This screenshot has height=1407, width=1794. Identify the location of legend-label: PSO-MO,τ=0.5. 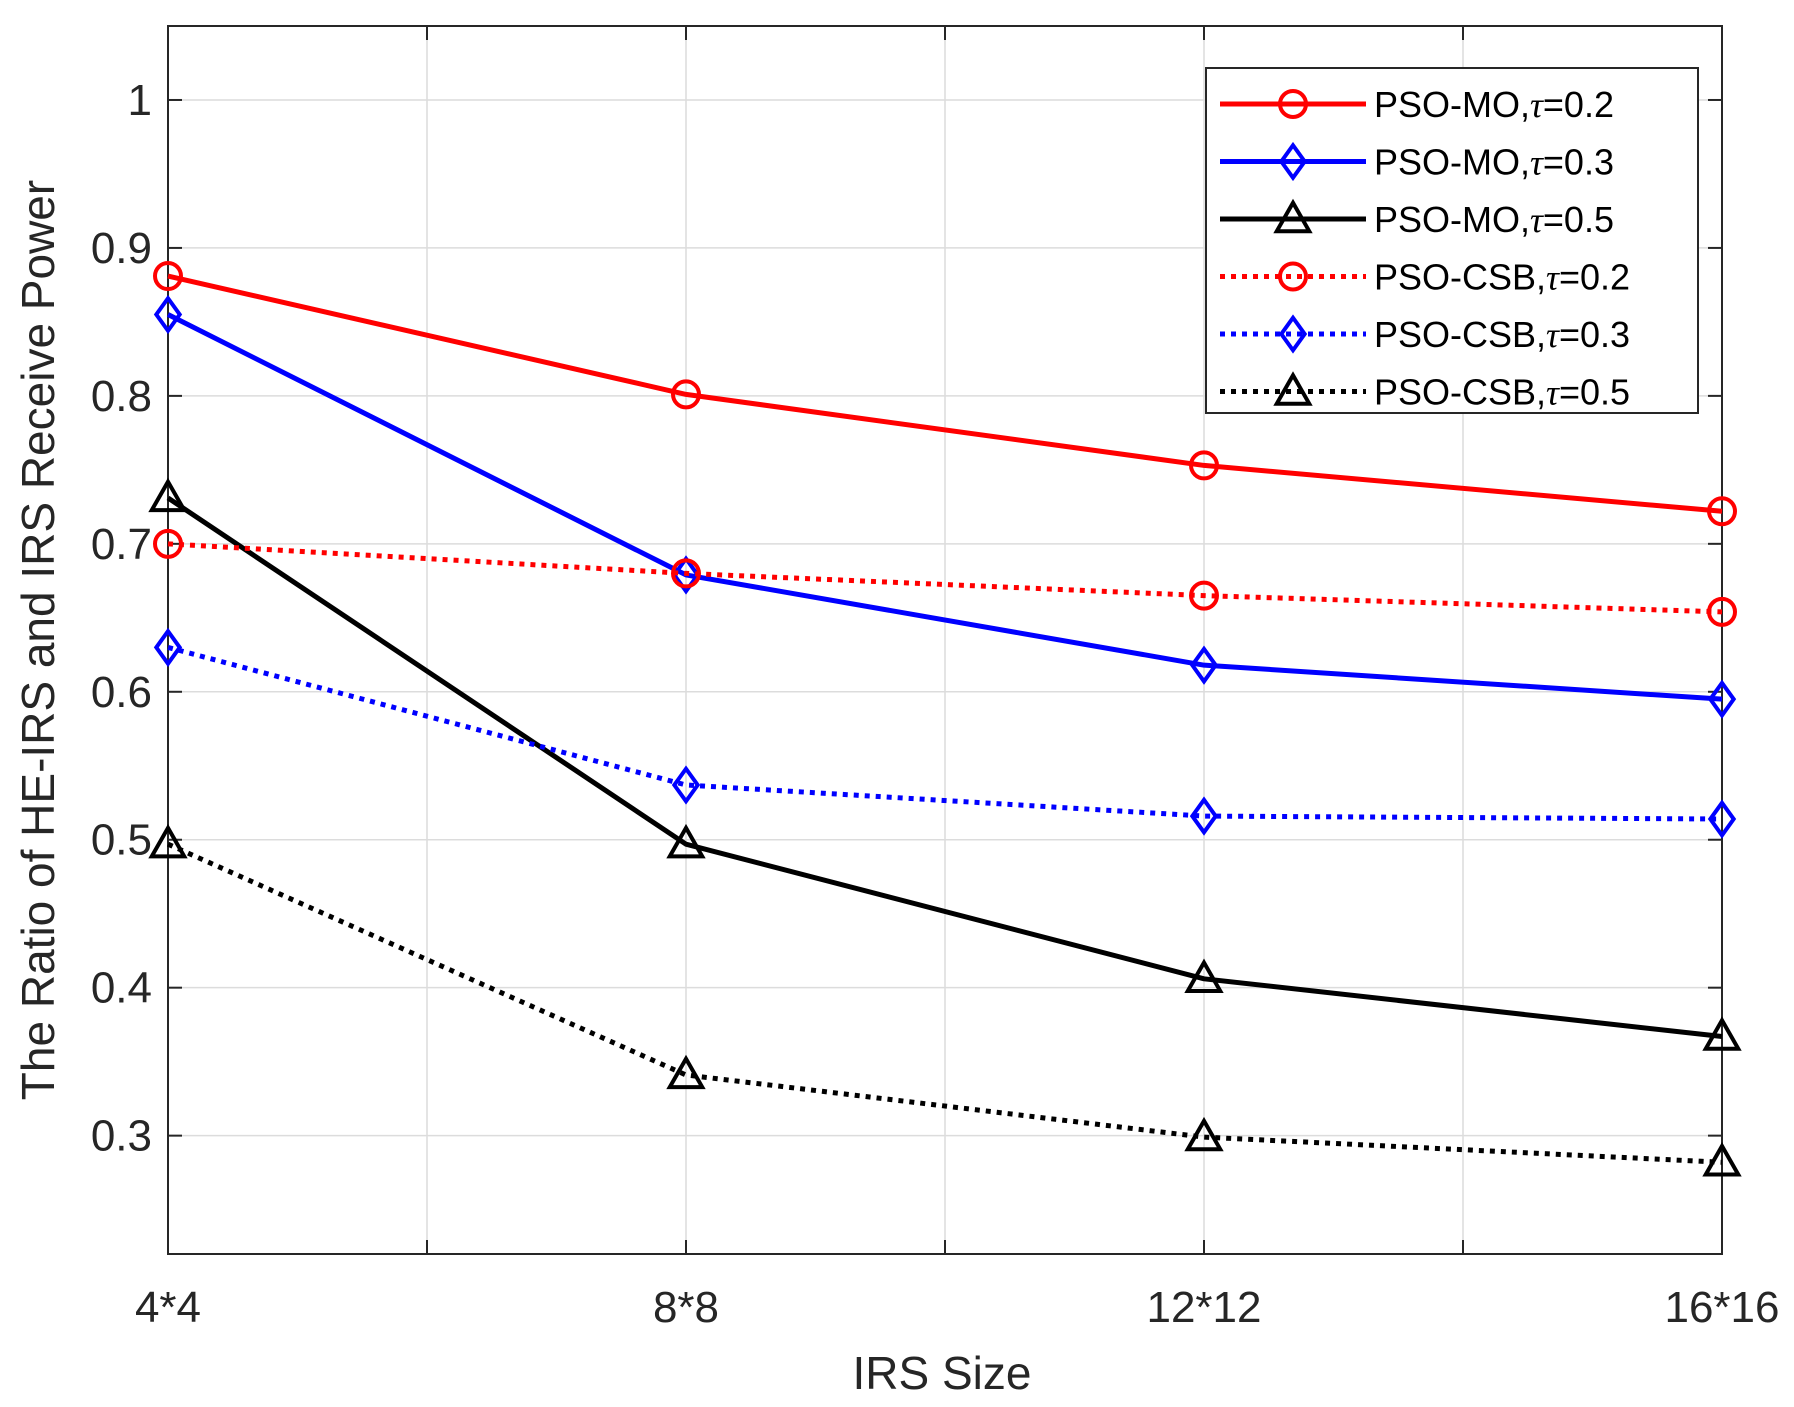
(1494, 219).